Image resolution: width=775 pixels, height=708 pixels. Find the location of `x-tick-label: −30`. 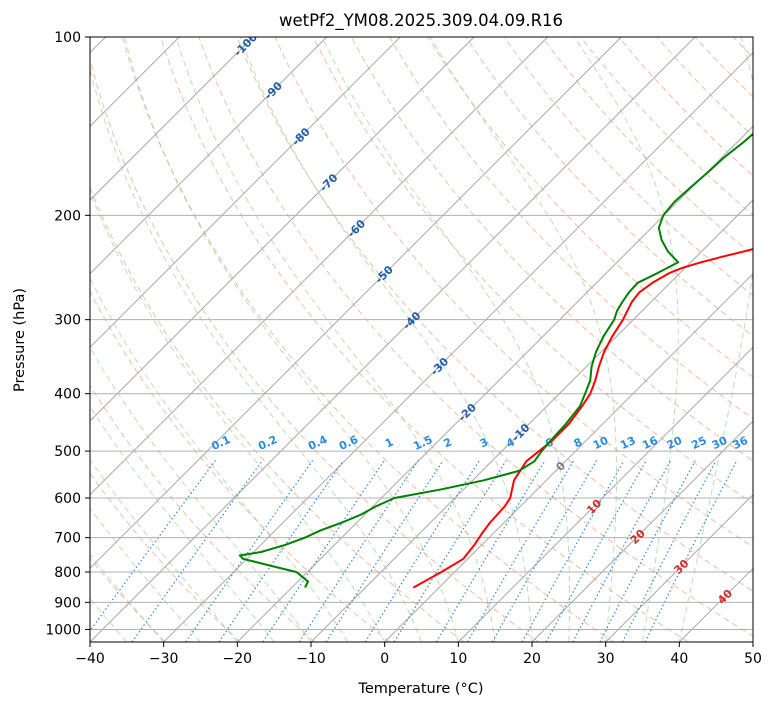

x-tick-label: −30 is located at coordinates (164, 659).